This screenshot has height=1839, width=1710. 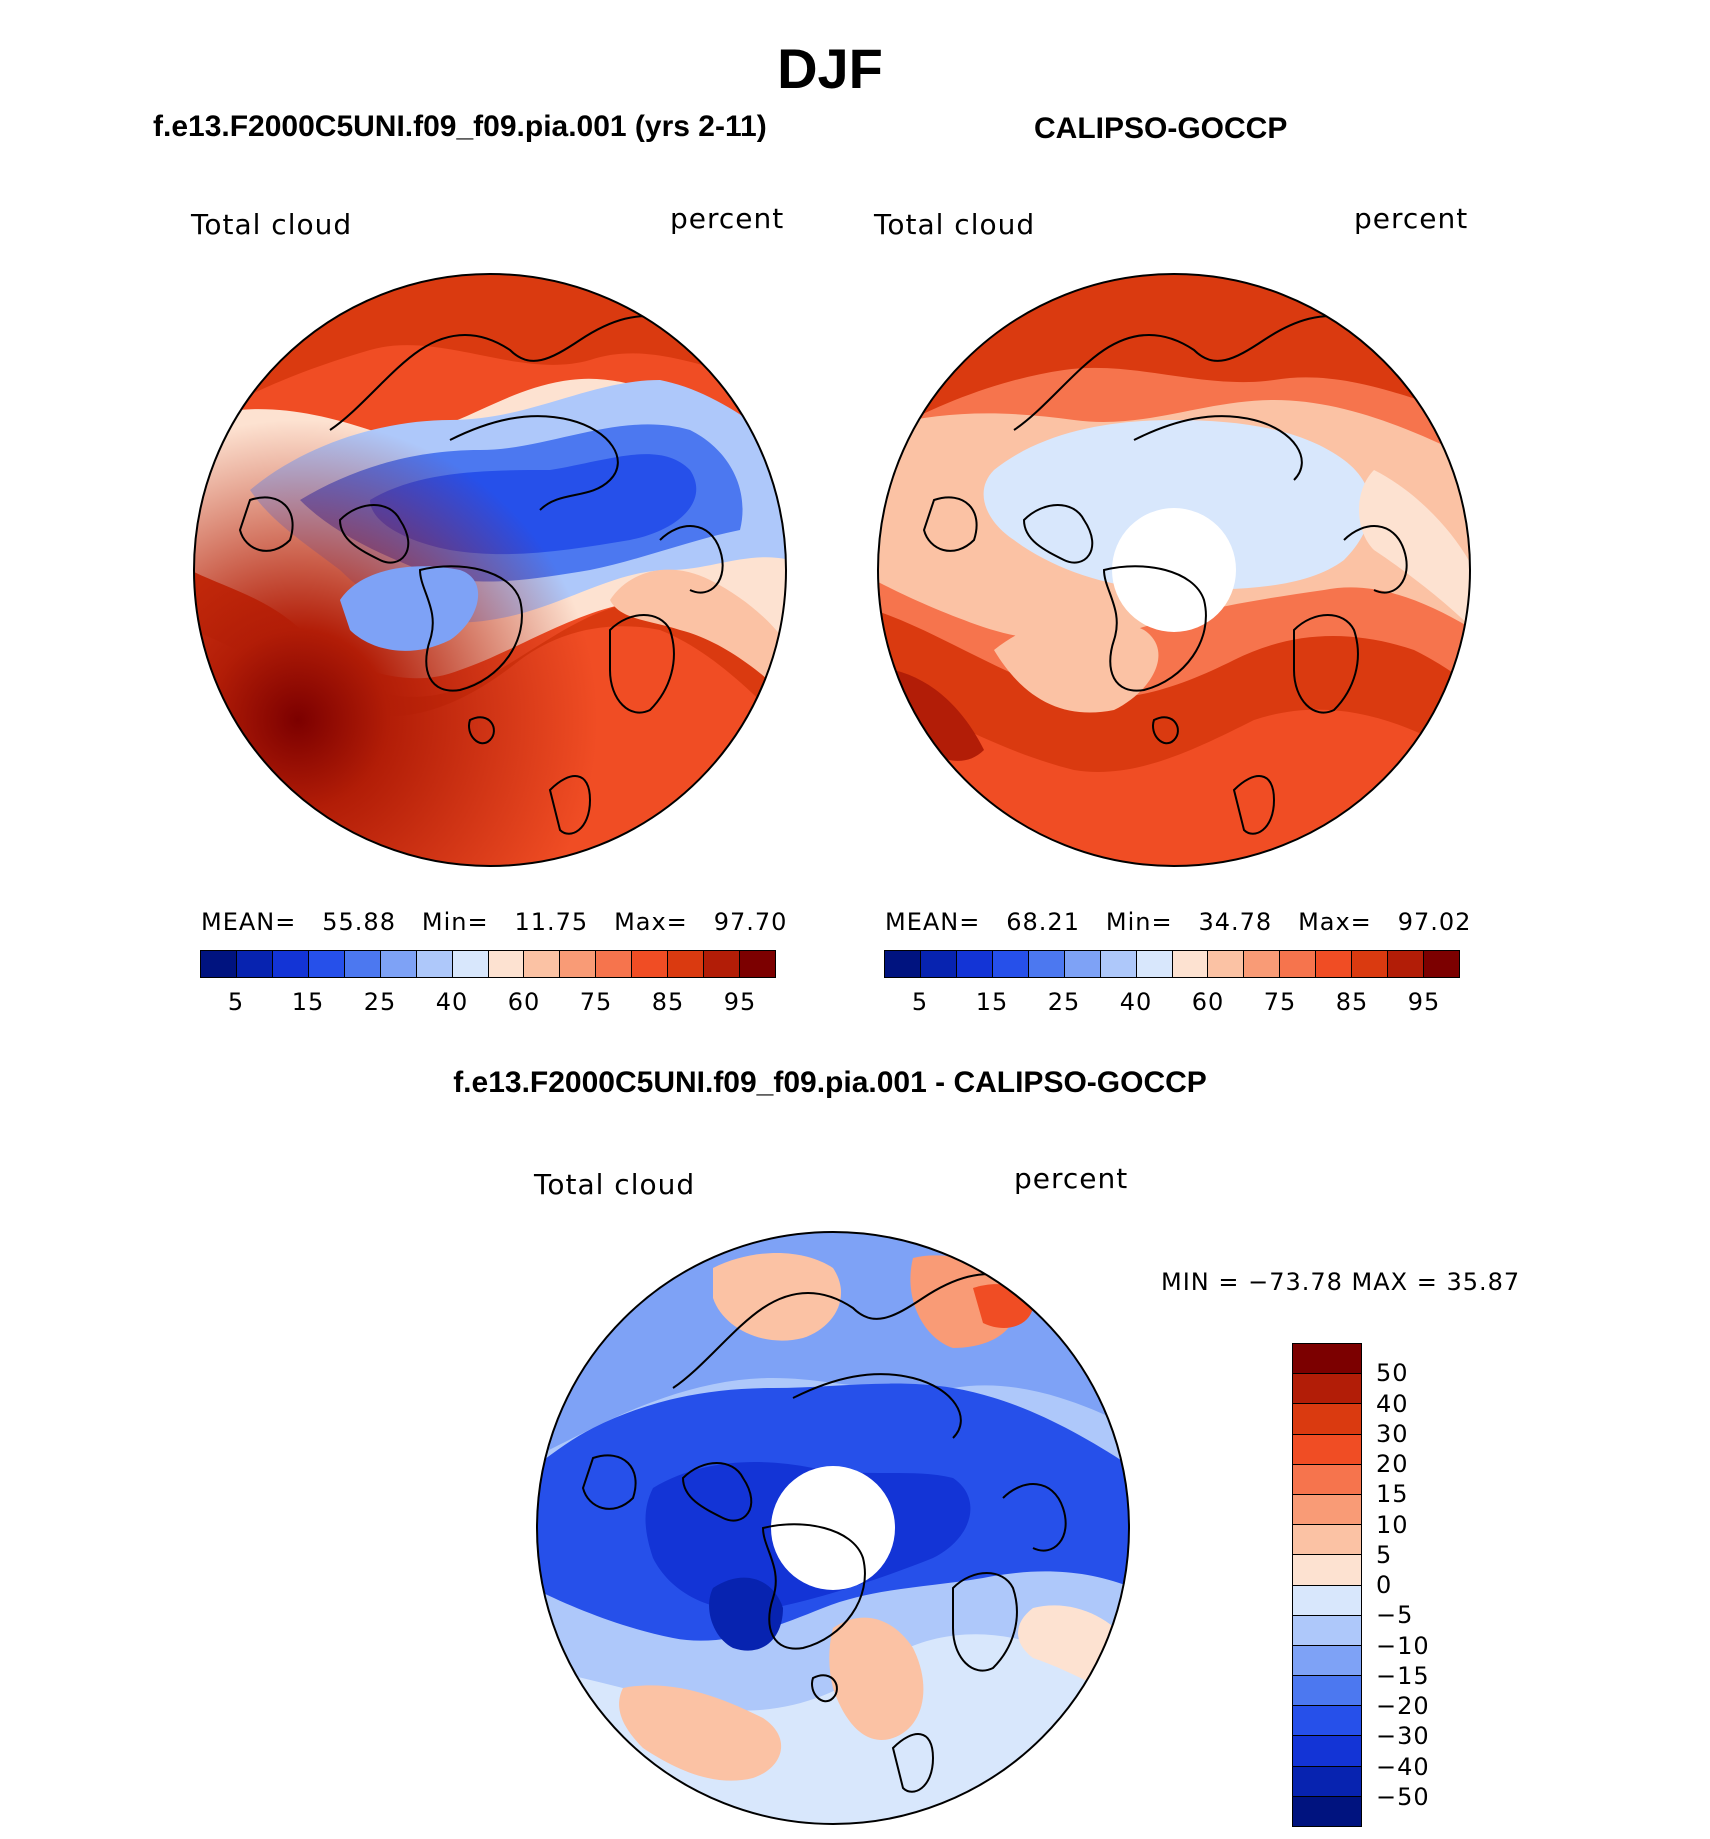 What do you see at coordinates (750, 922) in the screenshot?
I see `model-max-value: 97.70` at bounding box center [750, 922].